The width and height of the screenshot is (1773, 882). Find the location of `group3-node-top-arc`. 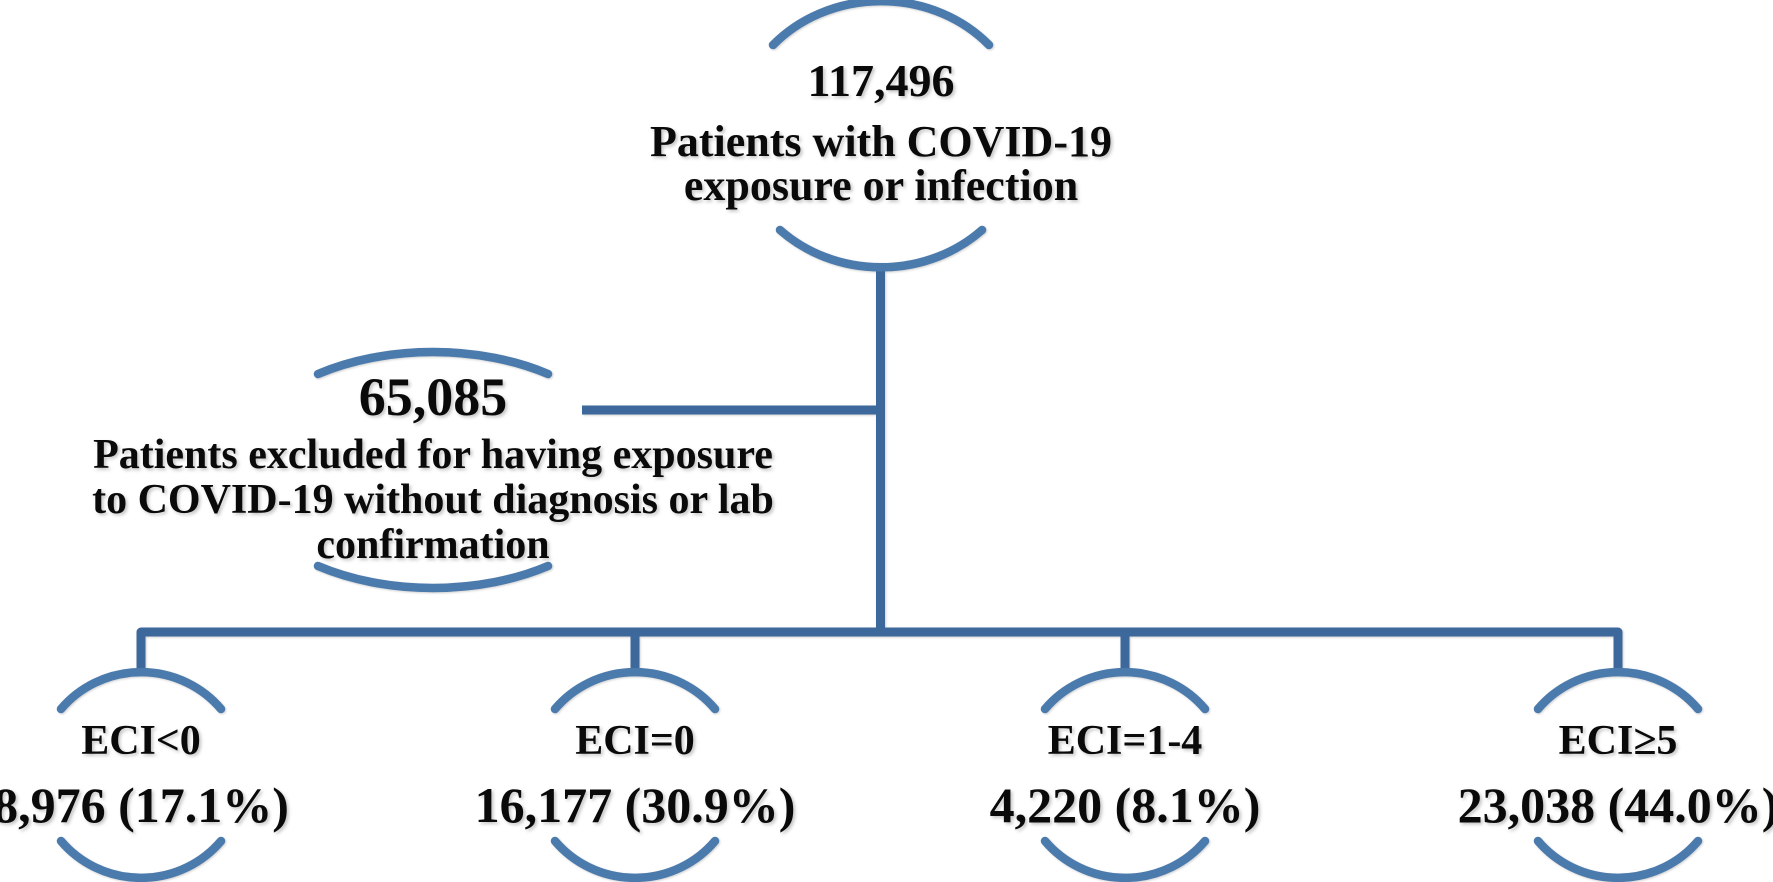

group3-node-top-arc is located at coordinates (1125, 690).